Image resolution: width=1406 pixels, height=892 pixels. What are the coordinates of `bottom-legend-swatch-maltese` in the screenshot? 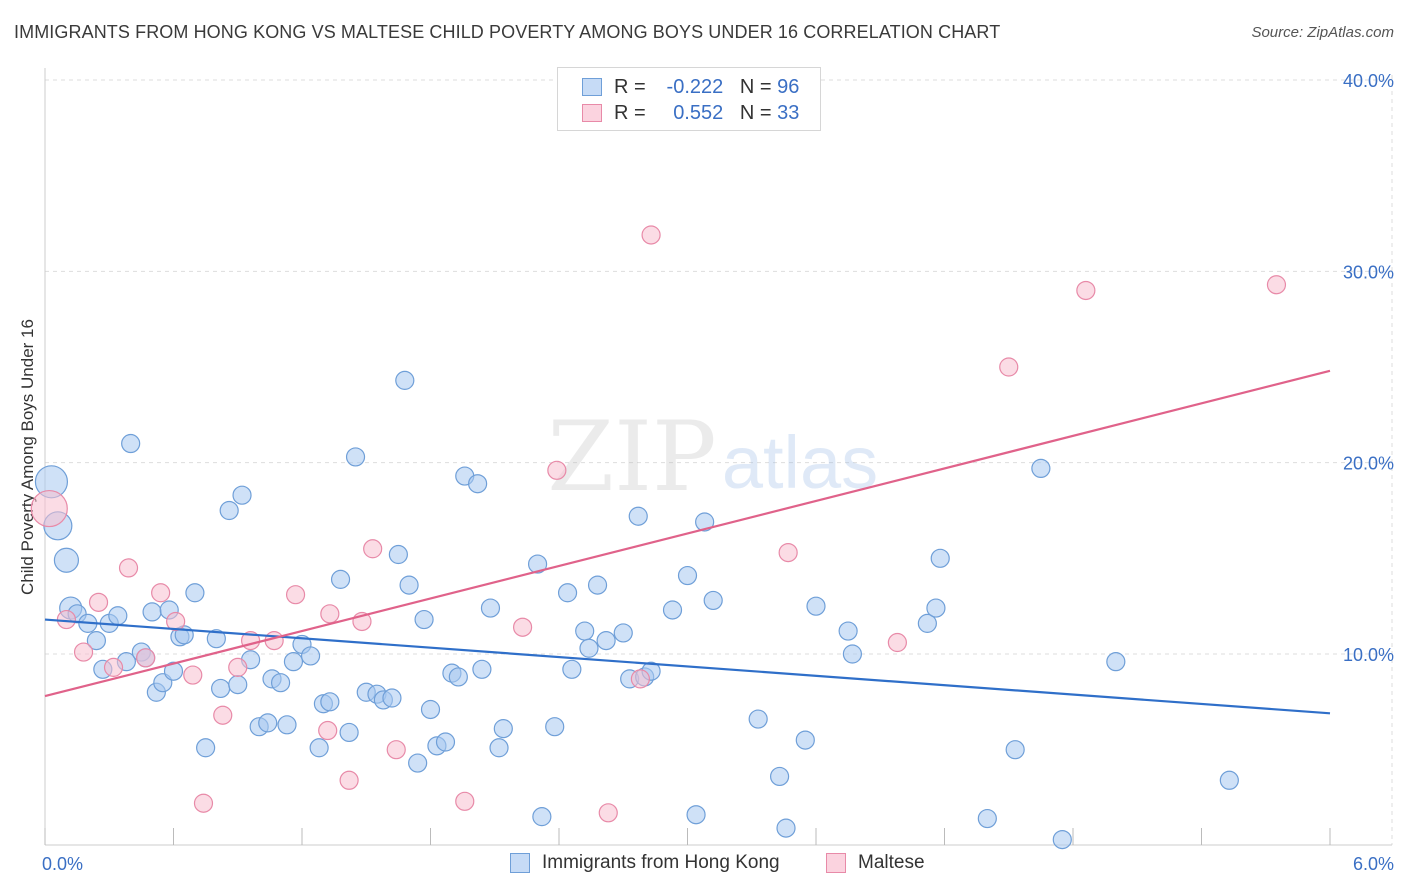 It's located at (836, 863).